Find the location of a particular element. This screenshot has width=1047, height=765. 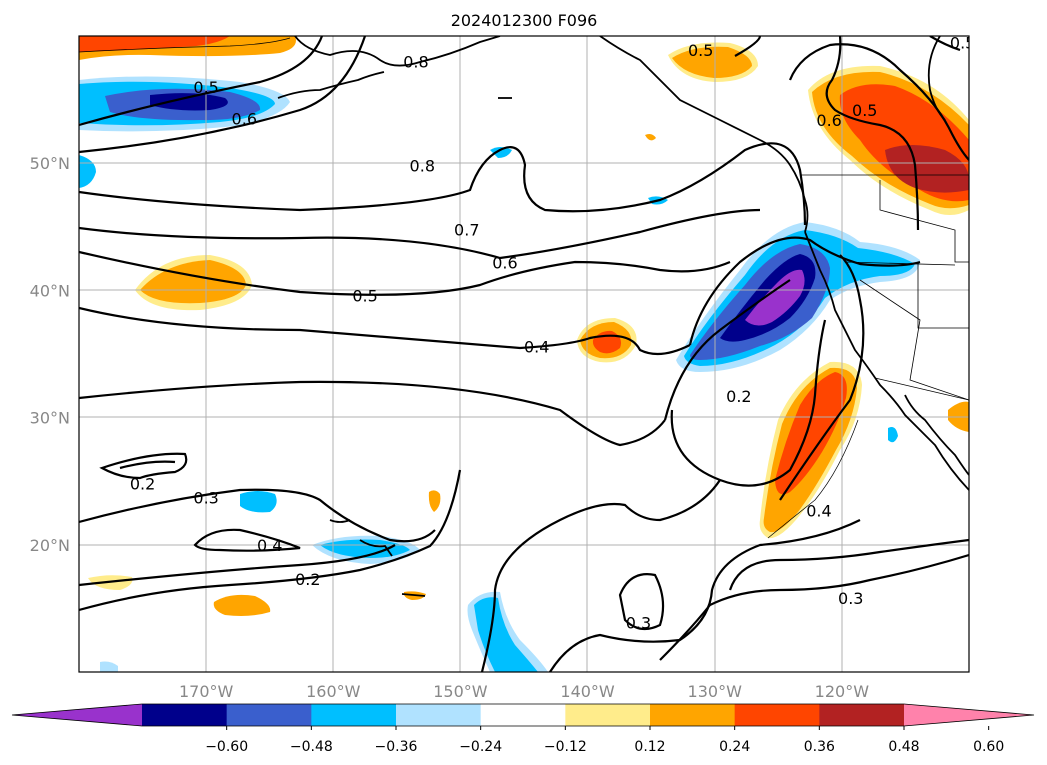

colorbar-tick-label: −0.24 is located at coordinates (480, 747).